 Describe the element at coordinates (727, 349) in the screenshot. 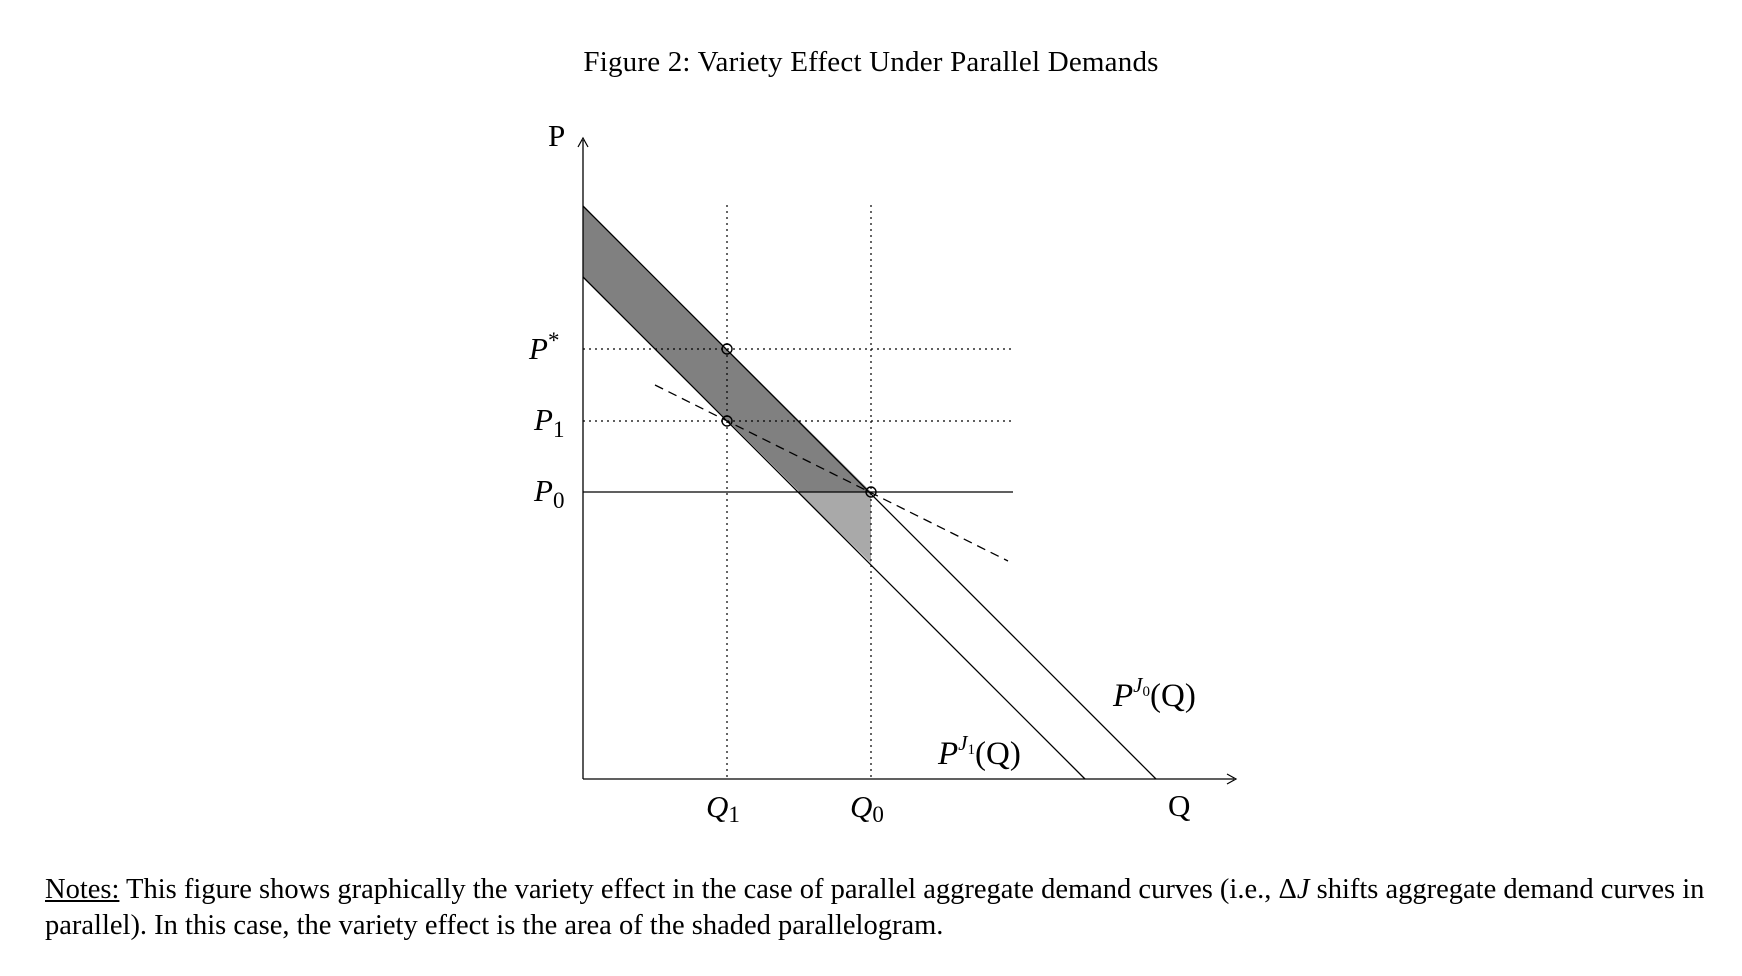

I see `point-p-star-q1` at that location.